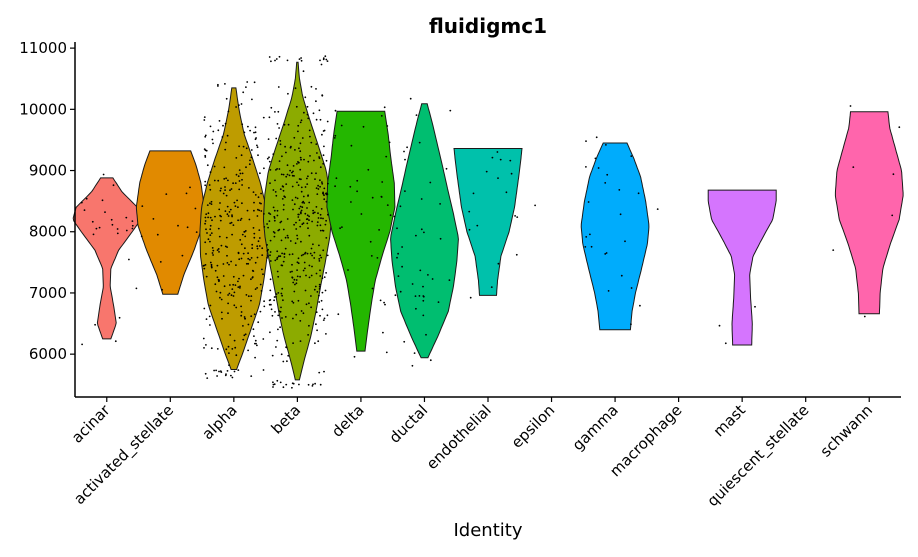 This screenshot has width=918, height=557. Describe the element at coordinates (106, 258) in the screenshot. I see `violin-acinar` at that location.